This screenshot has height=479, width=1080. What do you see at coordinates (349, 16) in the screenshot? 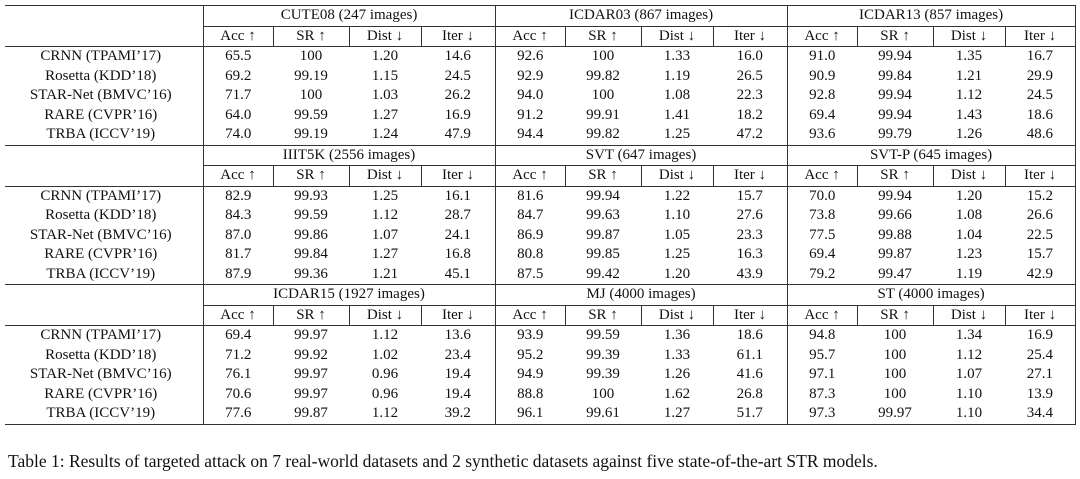
I see `dataset-header: CUTE08 (247 images)` at bounding box center [349, 16].